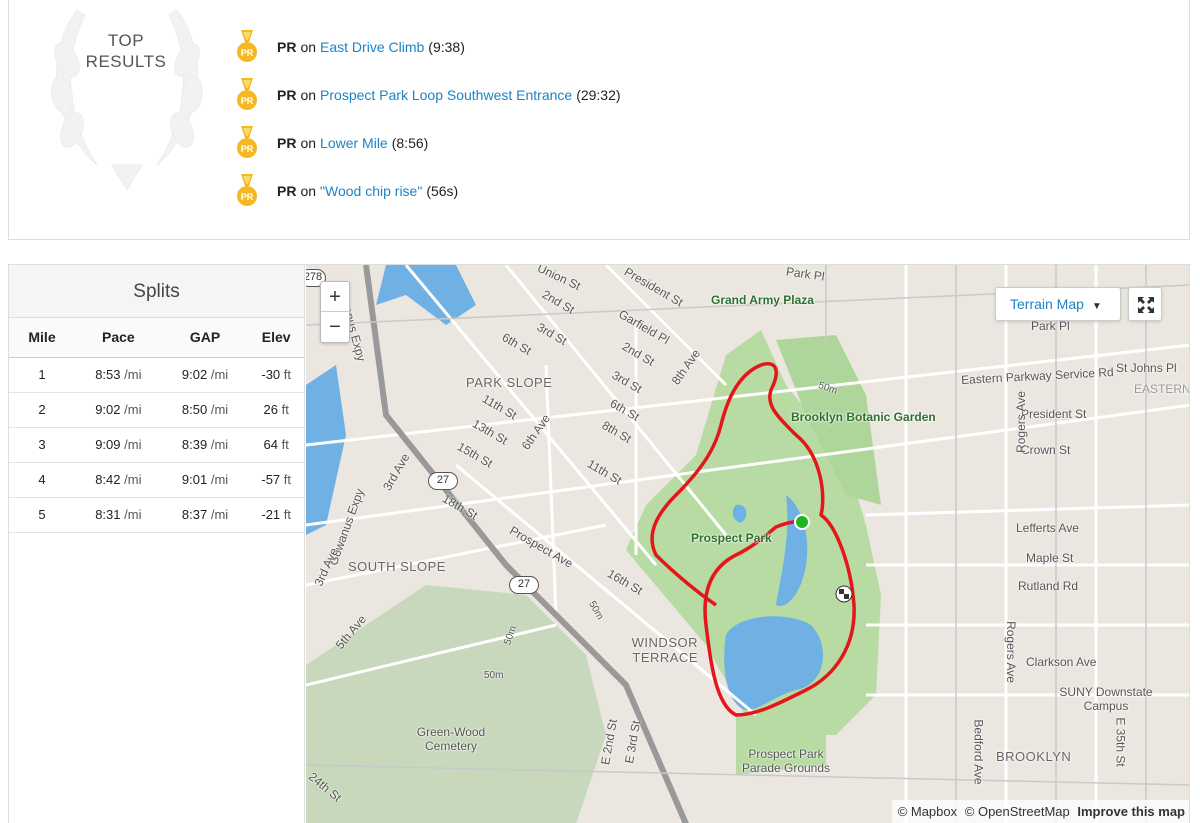  I want to click on map-type-label: Terrain Map, so click(1047, 304).